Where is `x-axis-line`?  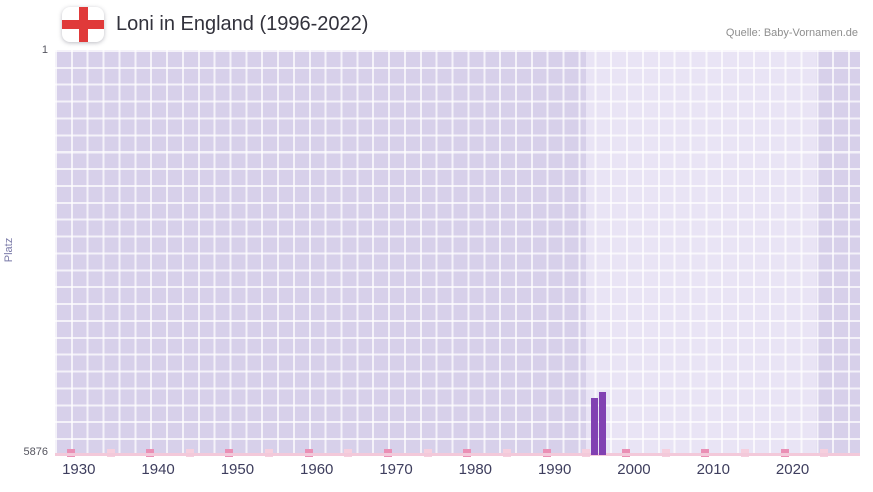
x-axis-line is located at coordinates (457, 454).